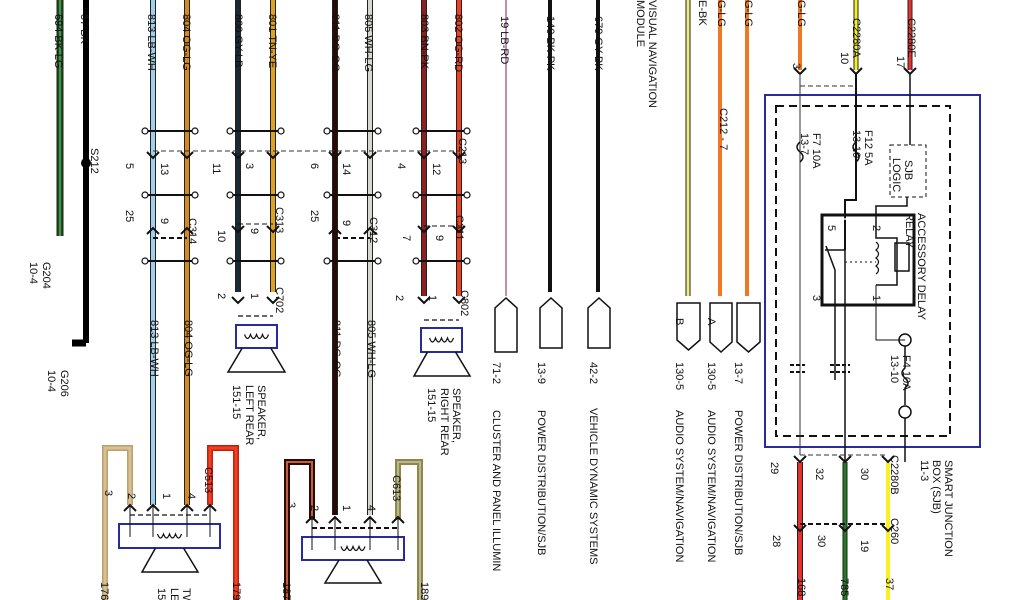 This screenshot has width=1024, height=600. What do you see at coordinates (593, 486) in the screenshot?
I see `diagram-label: VEHICLE DYNAMIC SYSTEMS` at bounding box center [593, 486].